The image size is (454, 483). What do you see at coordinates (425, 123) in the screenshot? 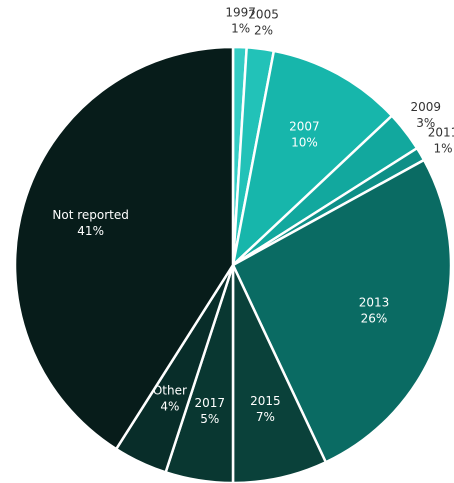
I see `slice-value-label: 3%` at bounding box center [425, 123].